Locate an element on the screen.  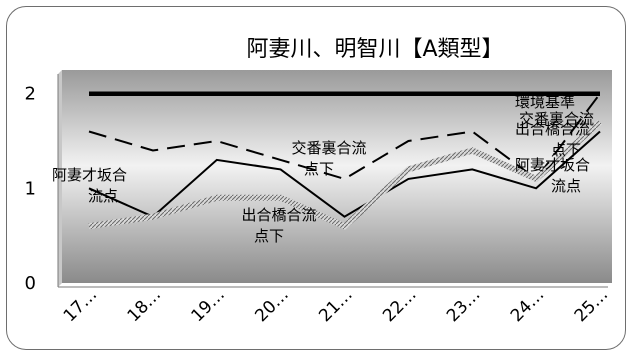
annotation-label: 環境基準 is located at coordinates (545, 102).